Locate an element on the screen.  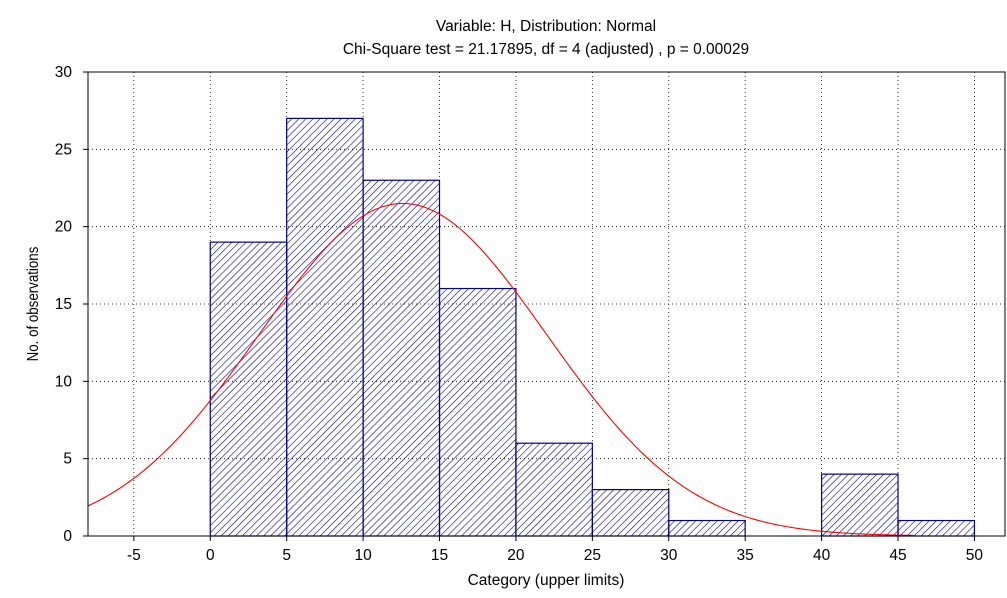
y-tick-label: 30 is located at coordinates (64, 72).